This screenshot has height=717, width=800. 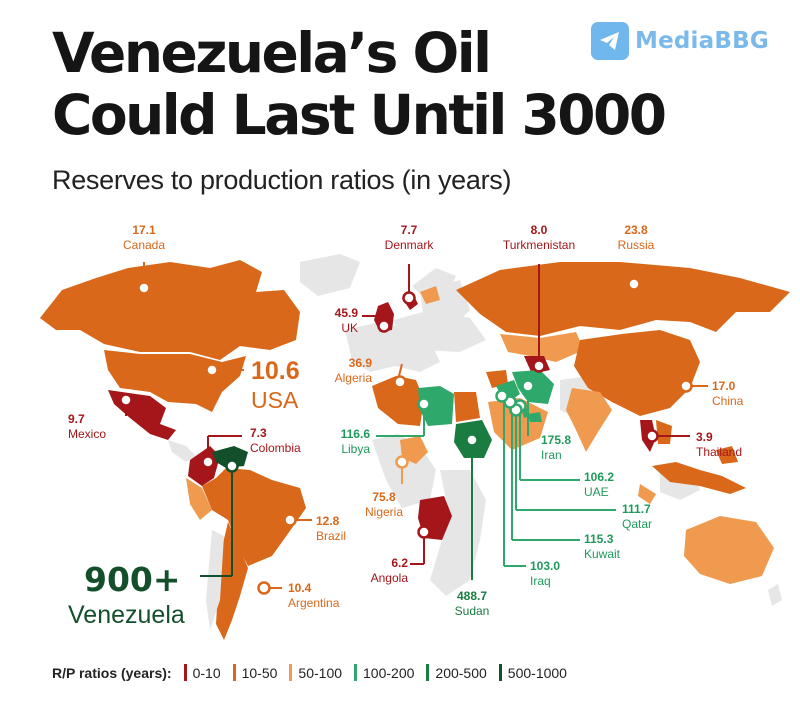 I want to click on legend-item-200-500: 200-500, so click(x=456, y=672).